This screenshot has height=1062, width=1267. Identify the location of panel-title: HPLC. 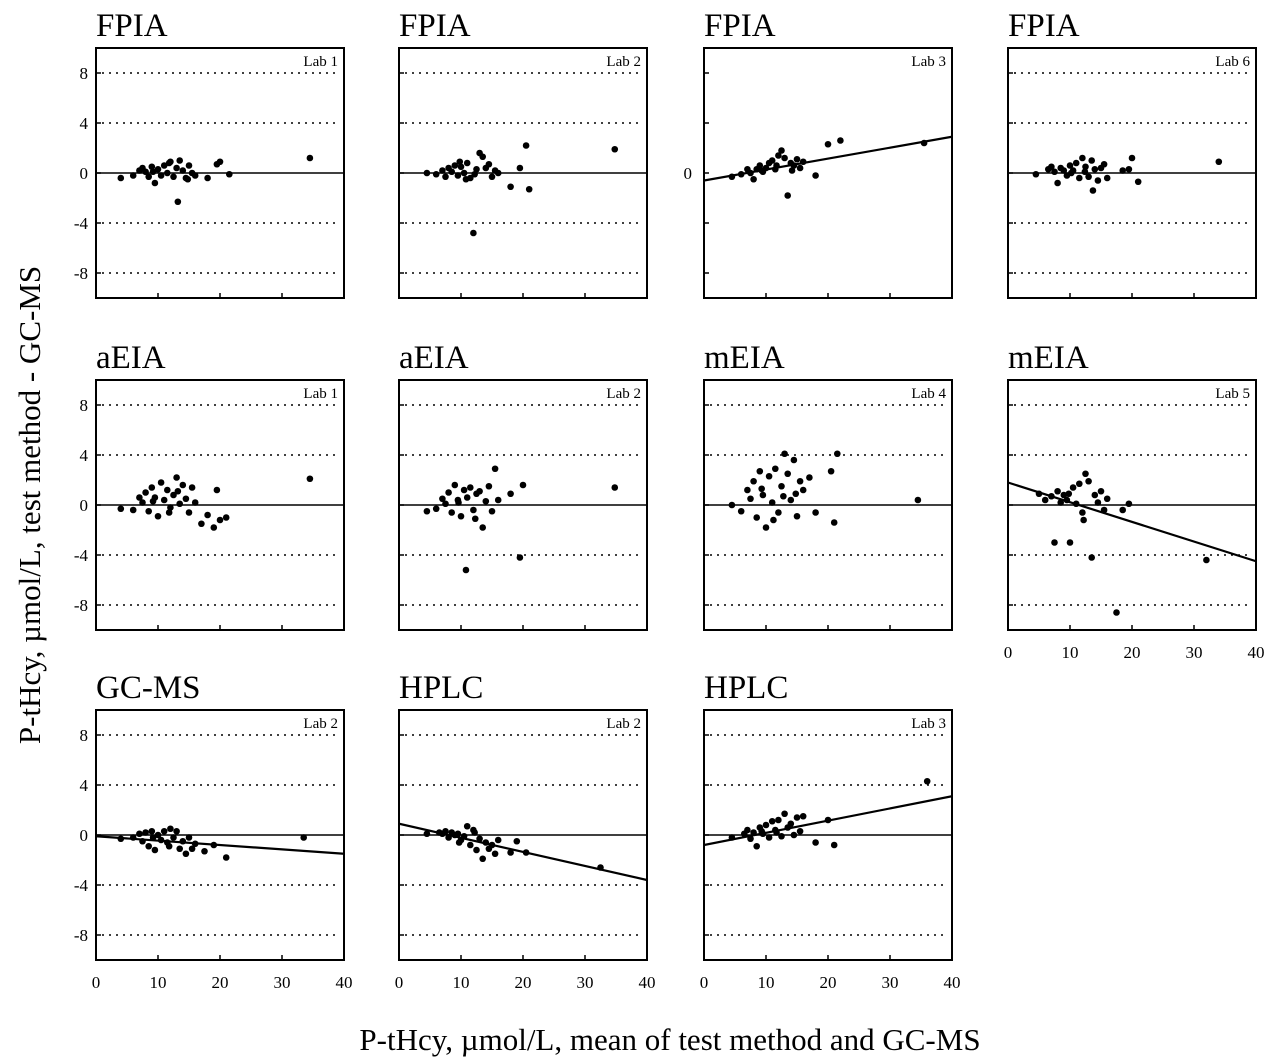
(441, 688).